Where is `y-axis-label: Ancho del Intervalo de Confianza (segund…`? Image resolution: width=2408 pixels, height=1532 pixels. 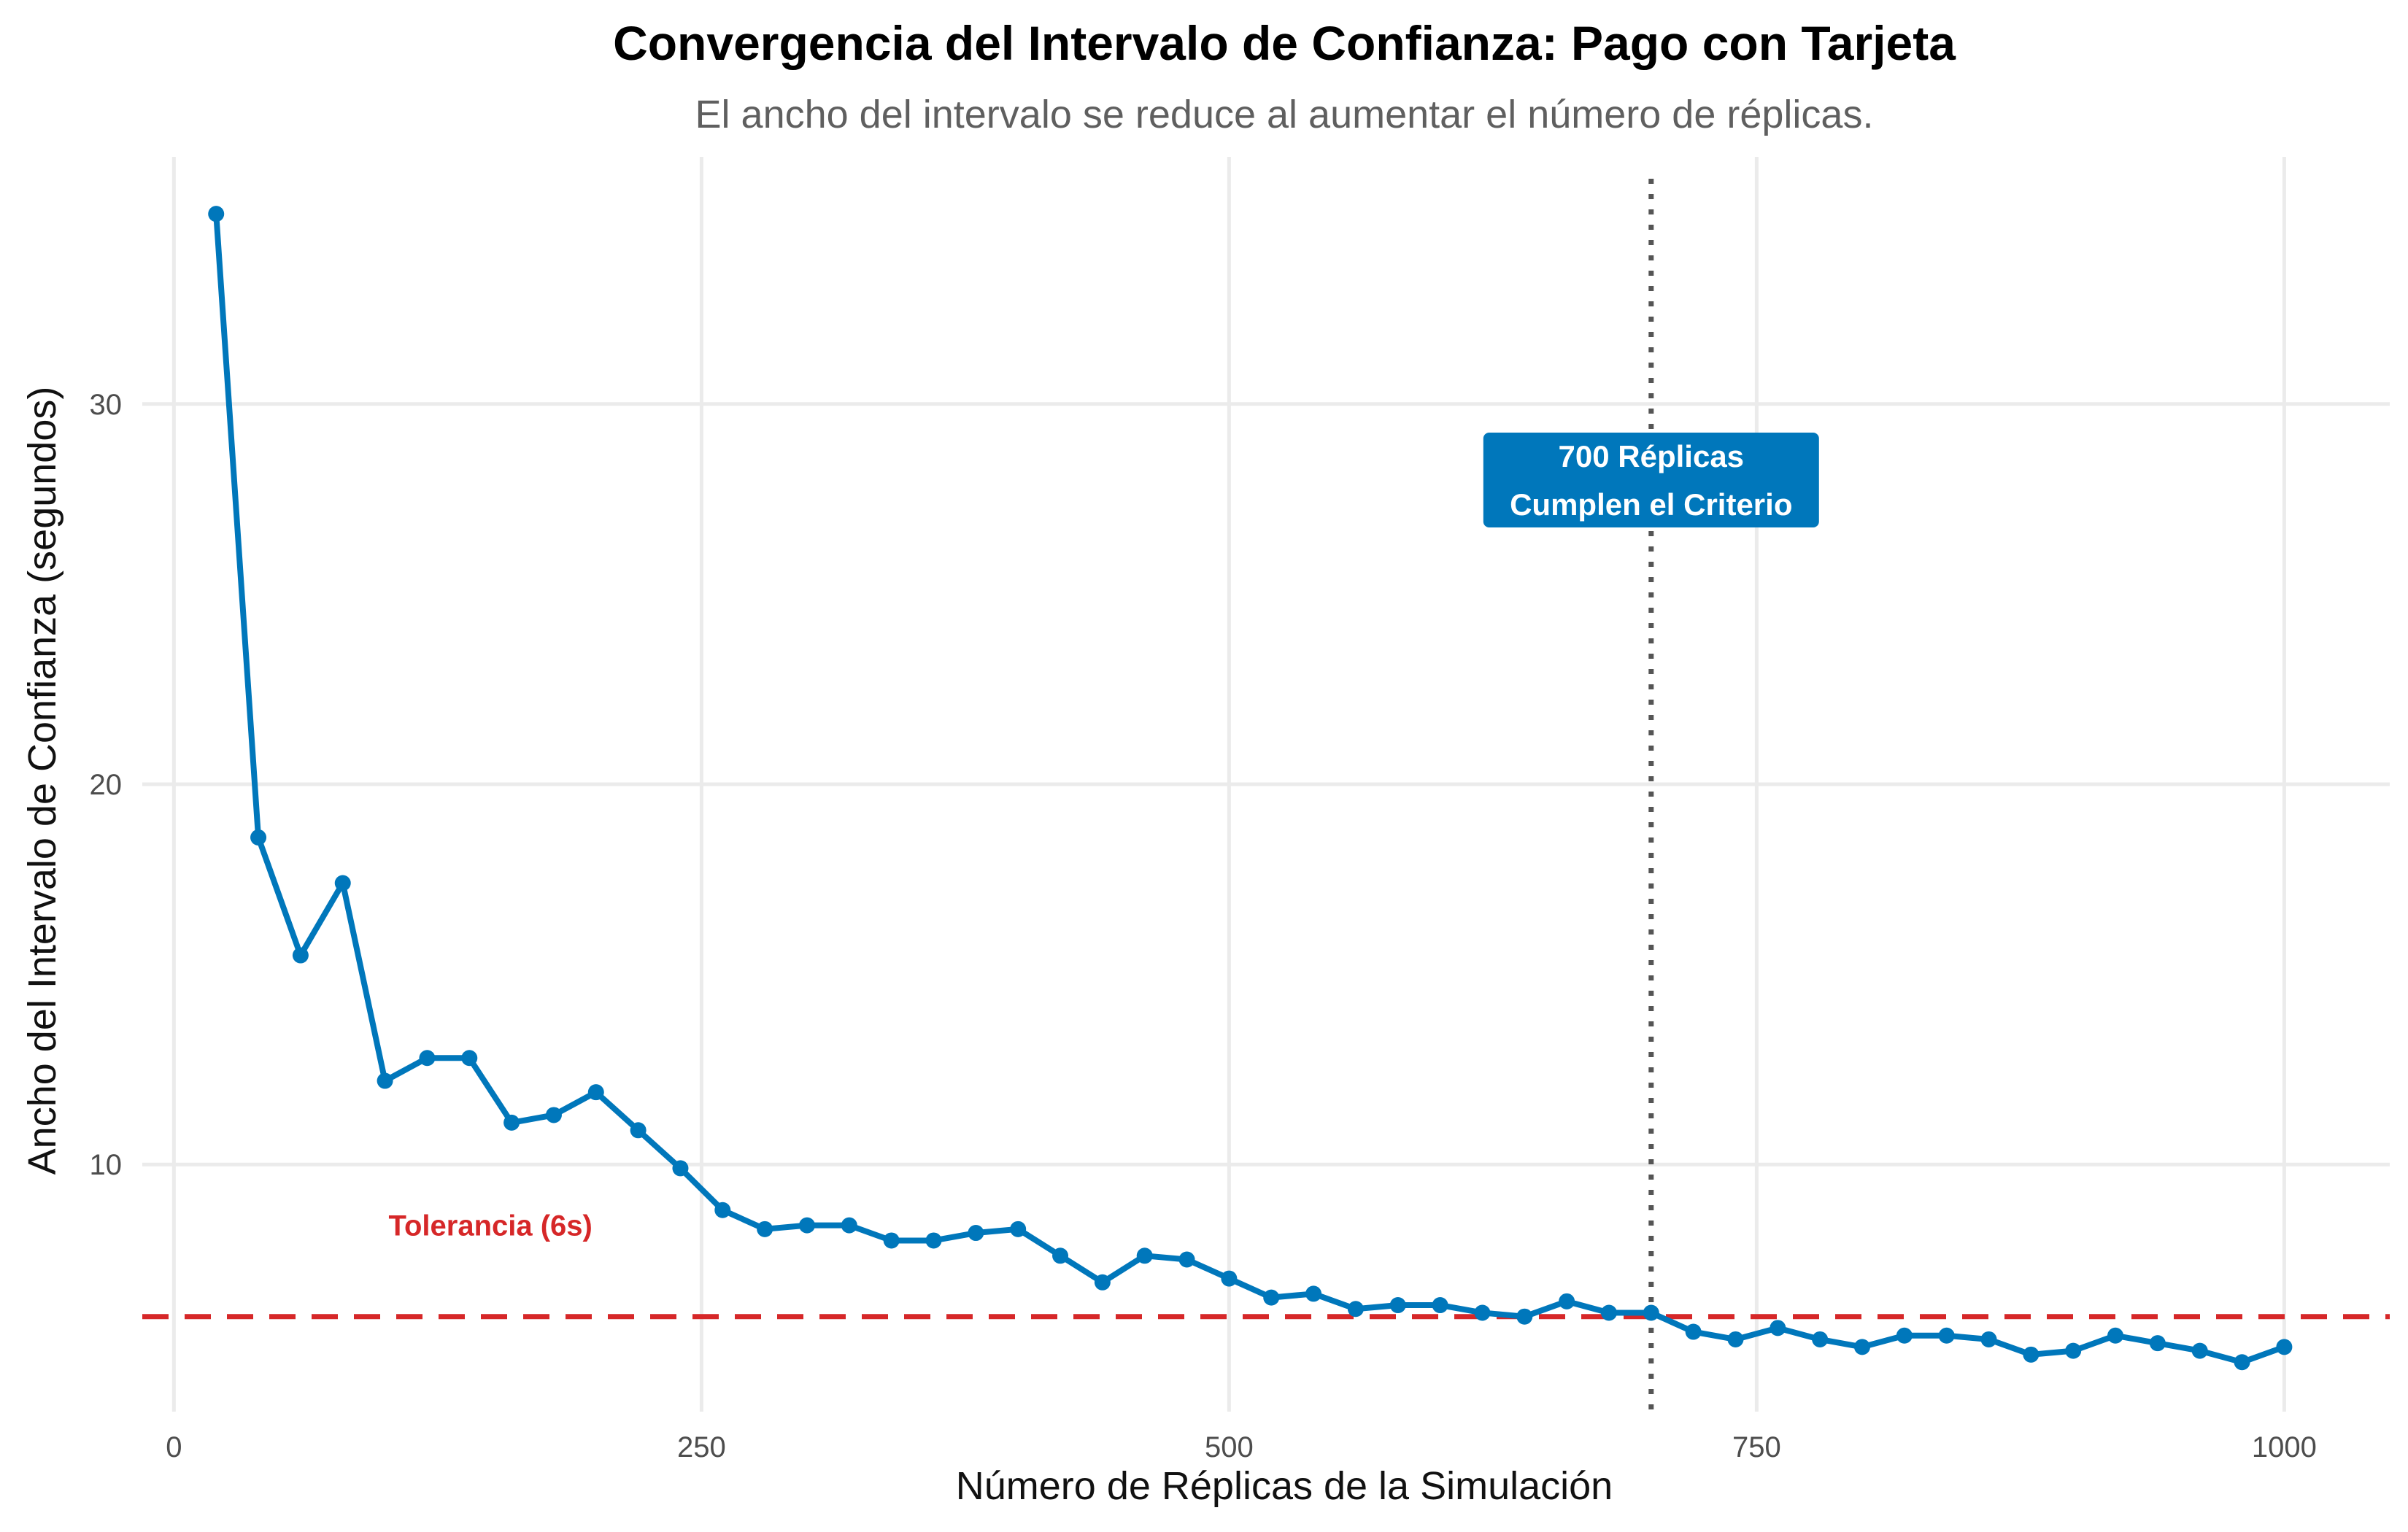
y-axis-label: Ancho del Intervalo de Confianza (segund… is located at coordinates (42, 781).